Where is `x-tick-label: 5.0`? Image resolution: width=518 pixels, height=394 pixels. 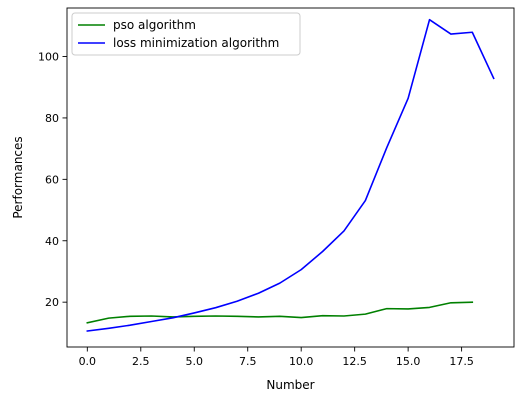 x-tick-label: 5.0 is located at coordinates (195, 361).